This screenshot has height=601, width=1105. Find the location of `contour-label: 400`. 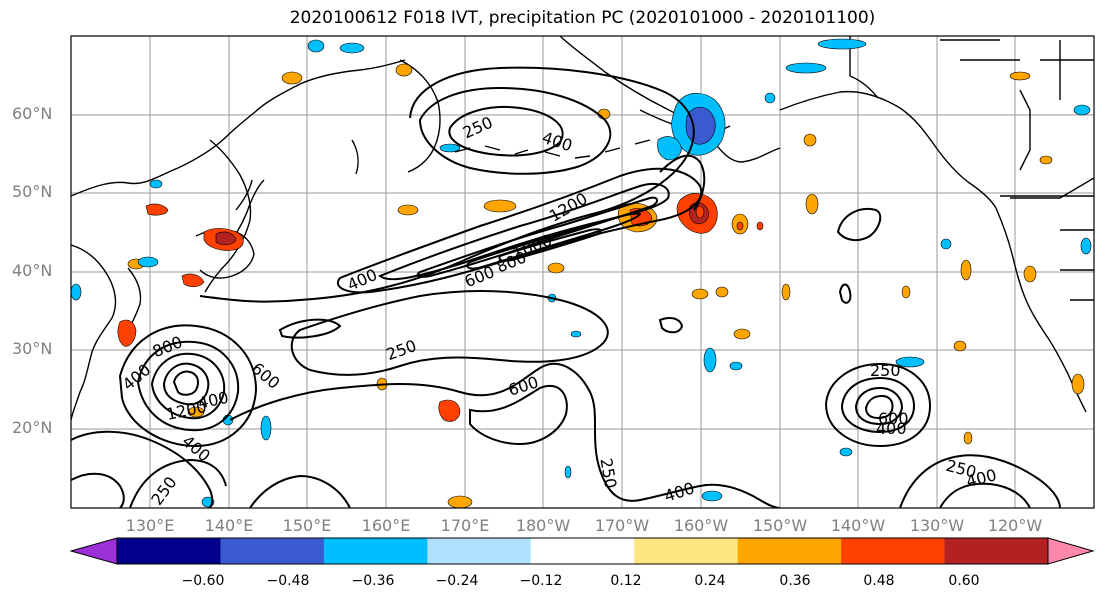

contour-label: 400 is located at coordinates (891, 428).